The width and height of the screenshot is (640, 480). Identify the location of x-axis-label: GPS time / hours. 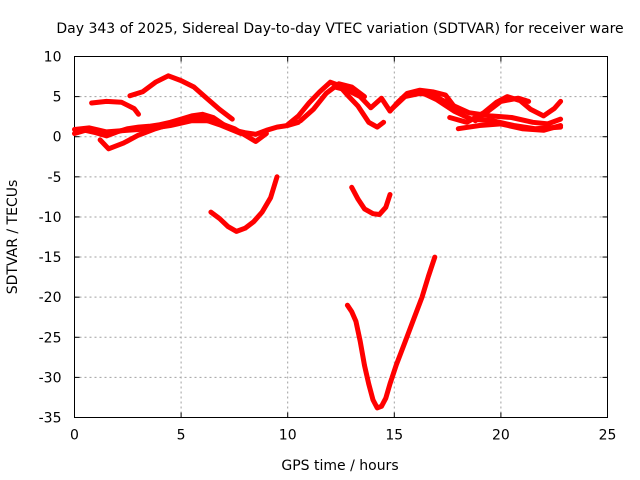
(339, 466).